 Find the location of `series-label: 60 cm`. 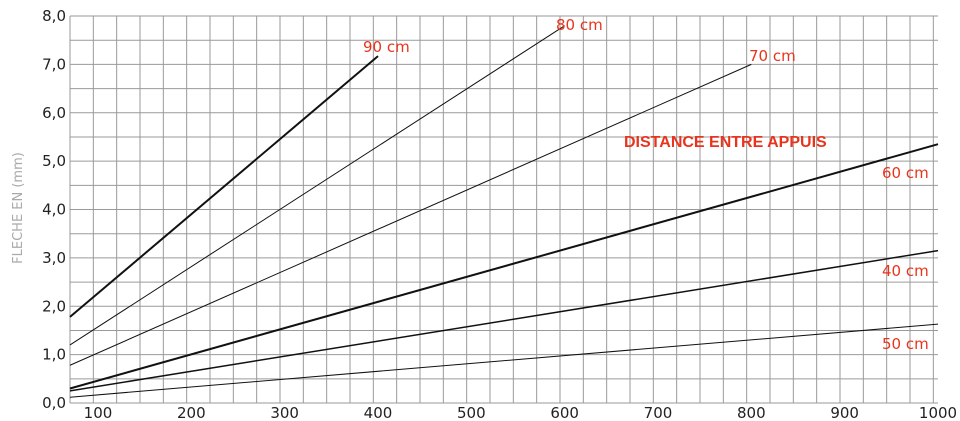

series-label: 60 cm is located at coordinates (905, 173).